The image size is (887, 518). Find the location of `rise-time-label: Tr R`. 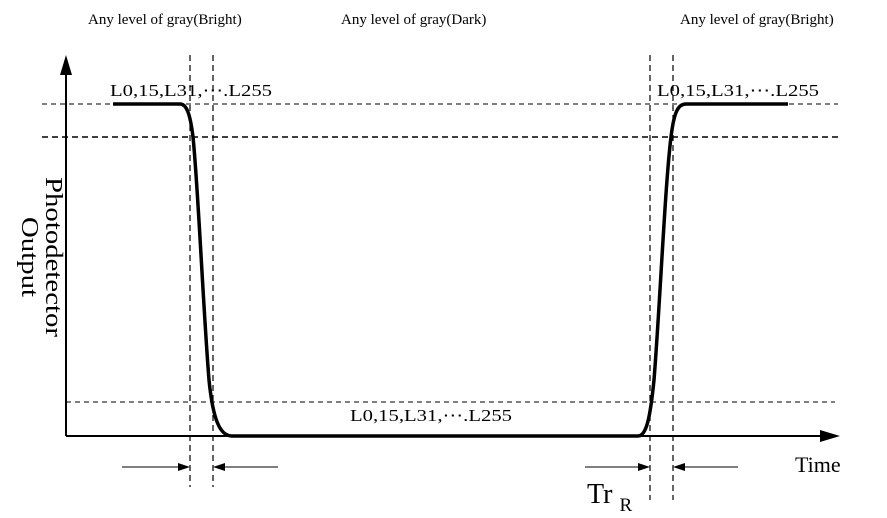

rise-time-label: Tr R is located at coordinates (609, 497).